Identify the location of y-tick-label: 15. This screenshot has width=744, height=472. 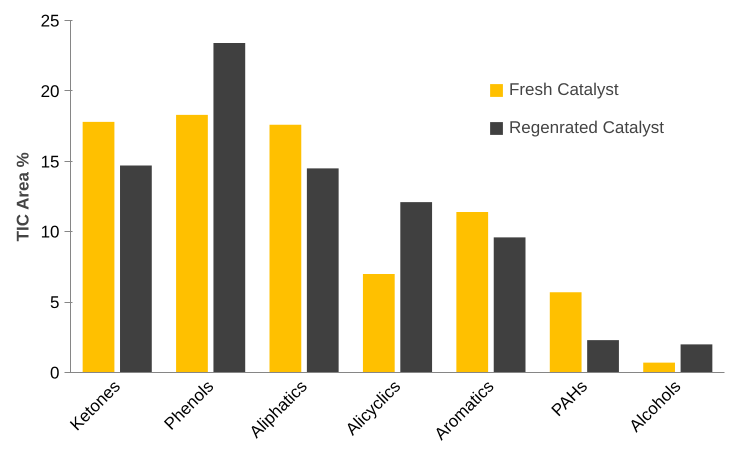
(50, 162).